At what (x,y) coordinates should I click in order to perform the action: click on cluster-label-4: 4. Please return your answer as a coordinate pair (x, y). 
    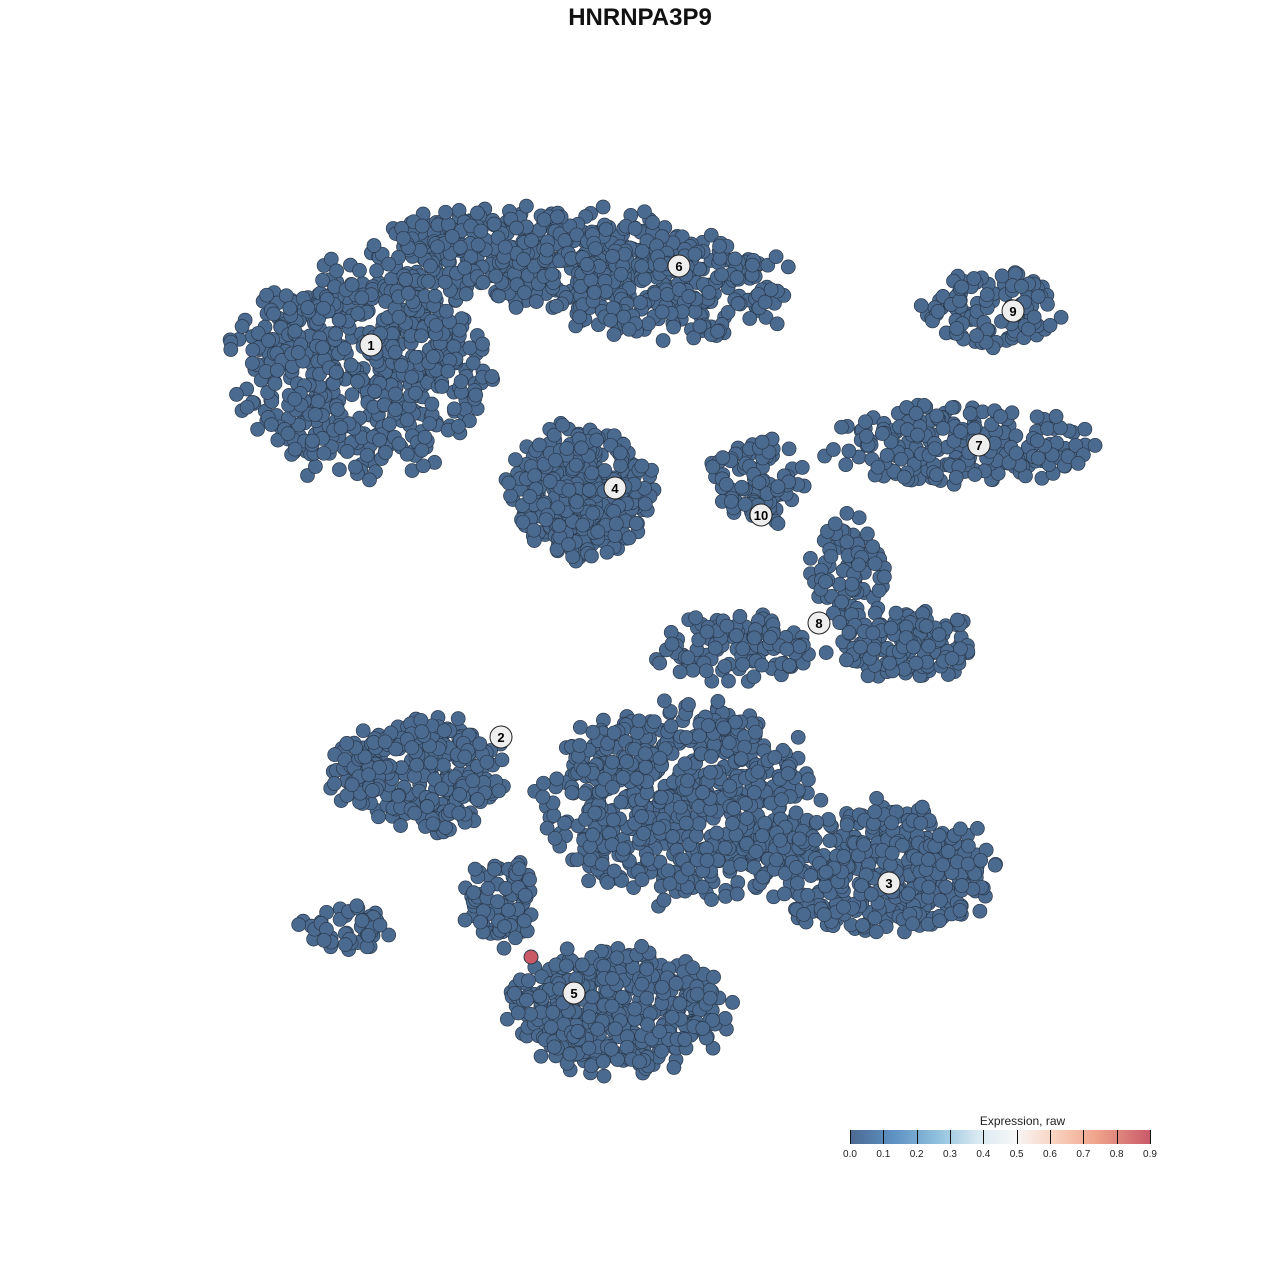
    Looking at the image, I should click on (615, 488).